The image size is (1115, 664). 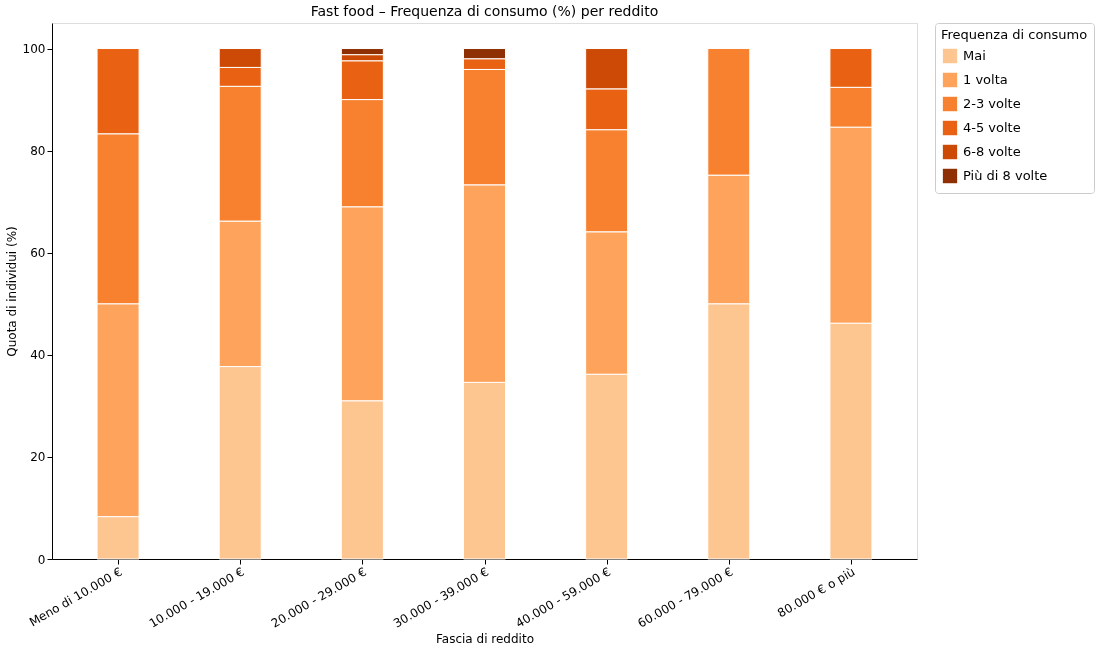 I want to click on chart-title: Fast food – Frequenza di consumo (%) per reddito, so click(x=484, y=11).